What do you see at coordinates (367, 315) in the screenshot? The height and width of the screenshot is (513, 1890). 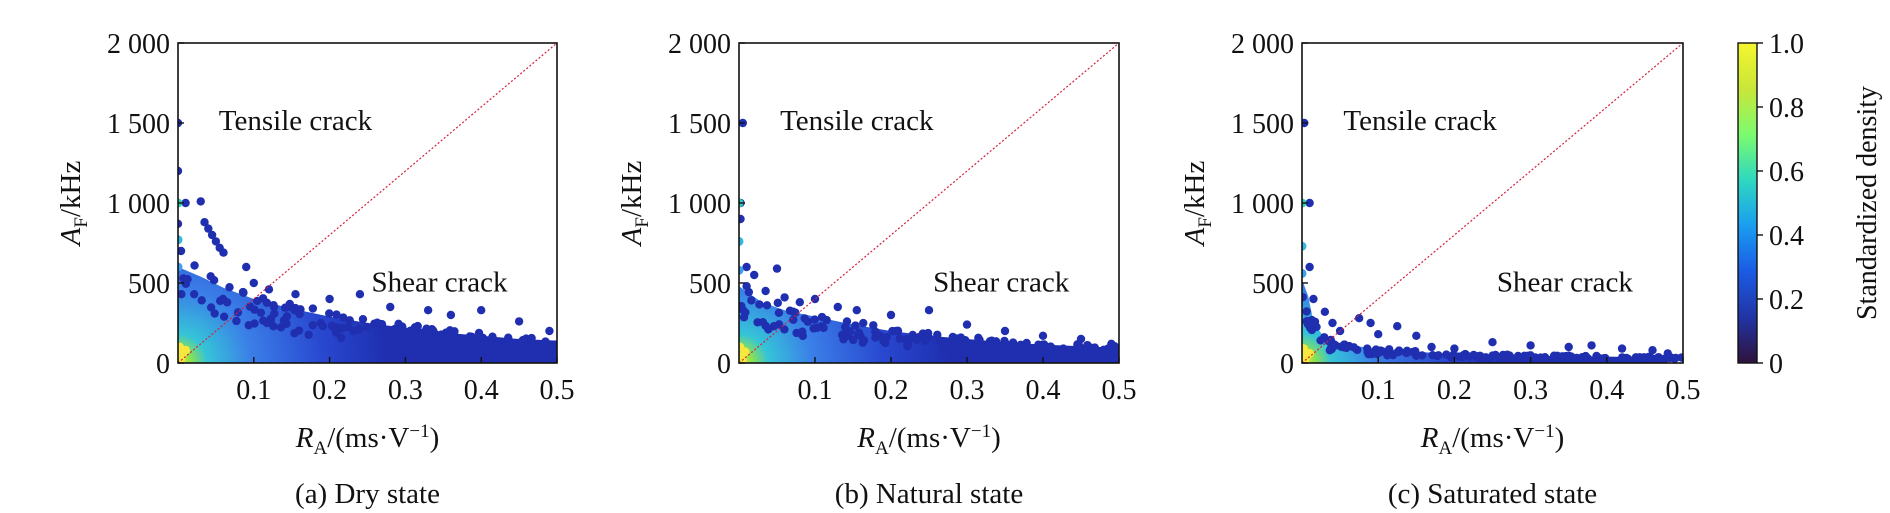 I see `density-body` at bounding box center [367, 315].